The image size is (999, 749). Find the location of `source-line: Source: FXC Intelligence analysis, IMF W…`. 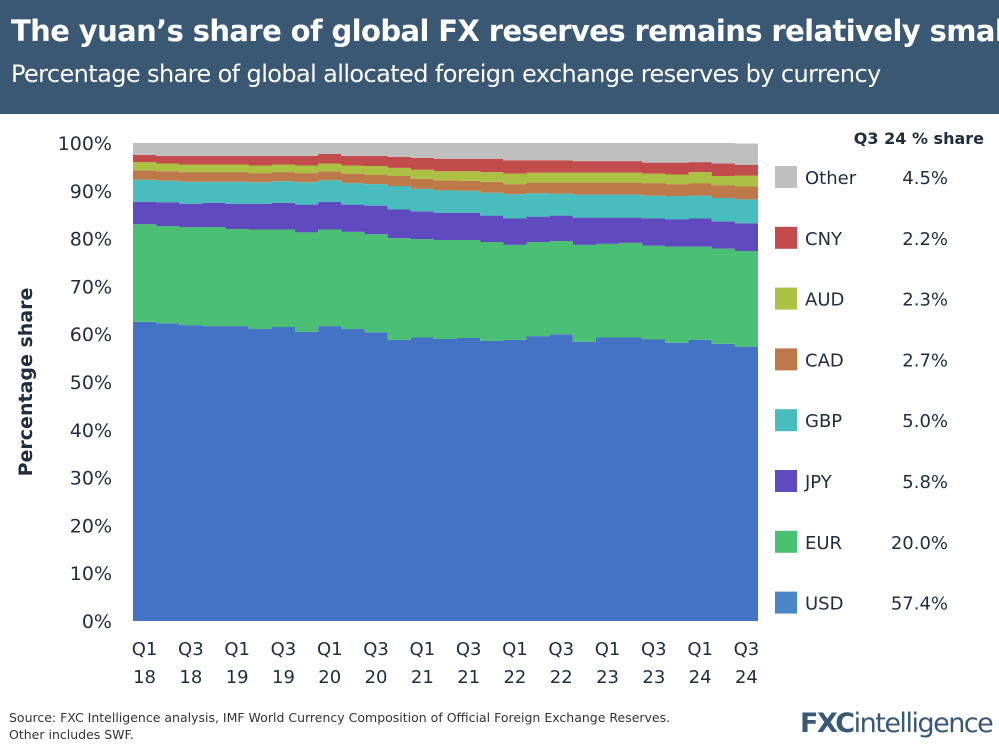

source-line: Source: FXC Intelligence analysis, IMF W… is located at coordinates (340, 717).